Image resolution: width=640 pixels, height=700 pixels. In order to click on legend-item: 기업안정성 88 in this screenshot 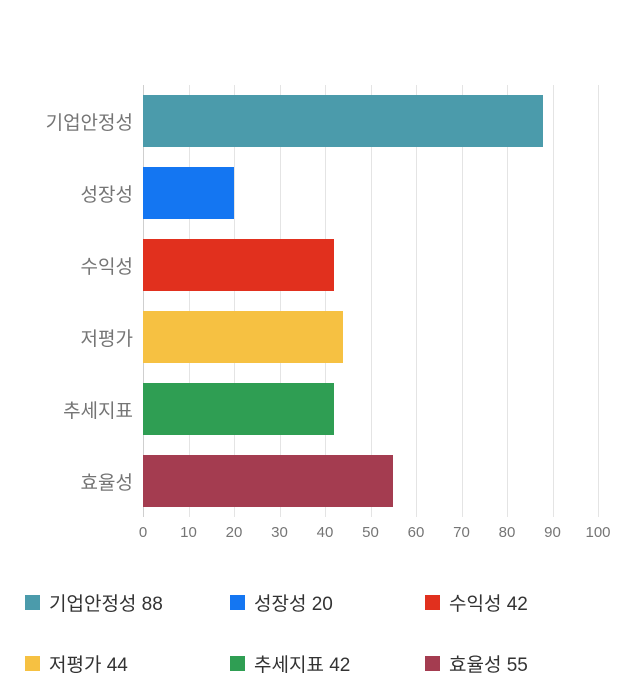, I will do `click(127, 602)`.